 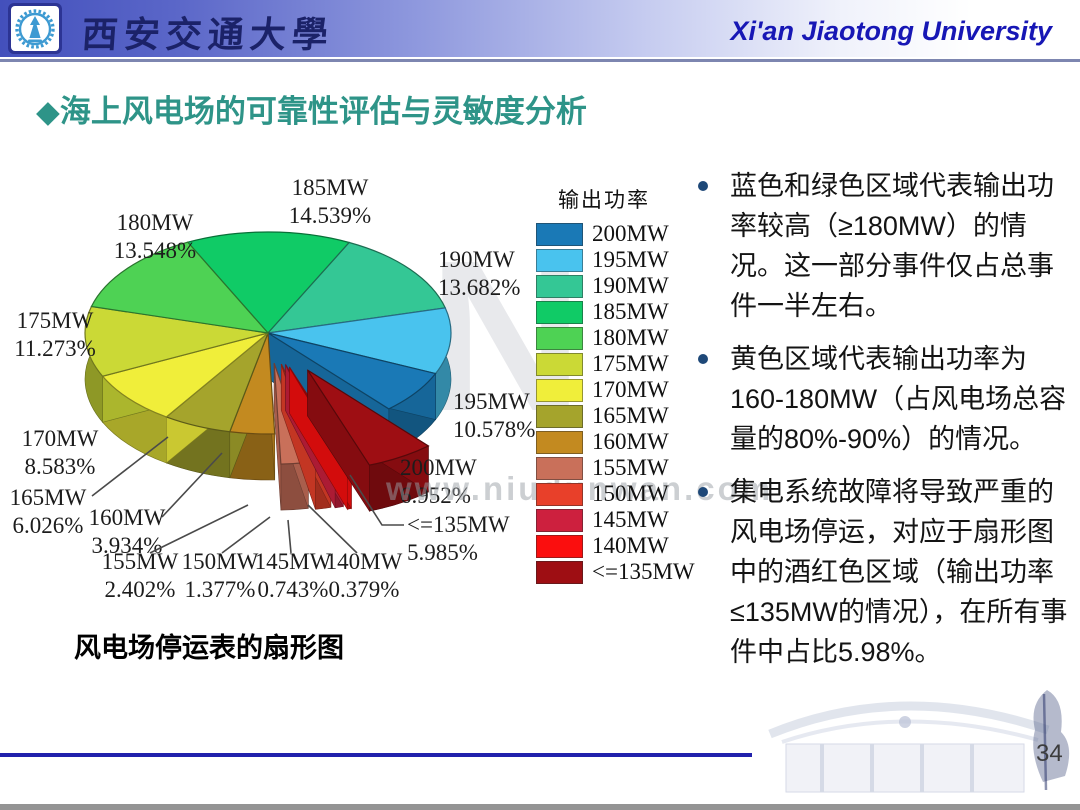 I want to click on slice-label-180MW: 180MW 13.548%, so click(x=155, y=236).